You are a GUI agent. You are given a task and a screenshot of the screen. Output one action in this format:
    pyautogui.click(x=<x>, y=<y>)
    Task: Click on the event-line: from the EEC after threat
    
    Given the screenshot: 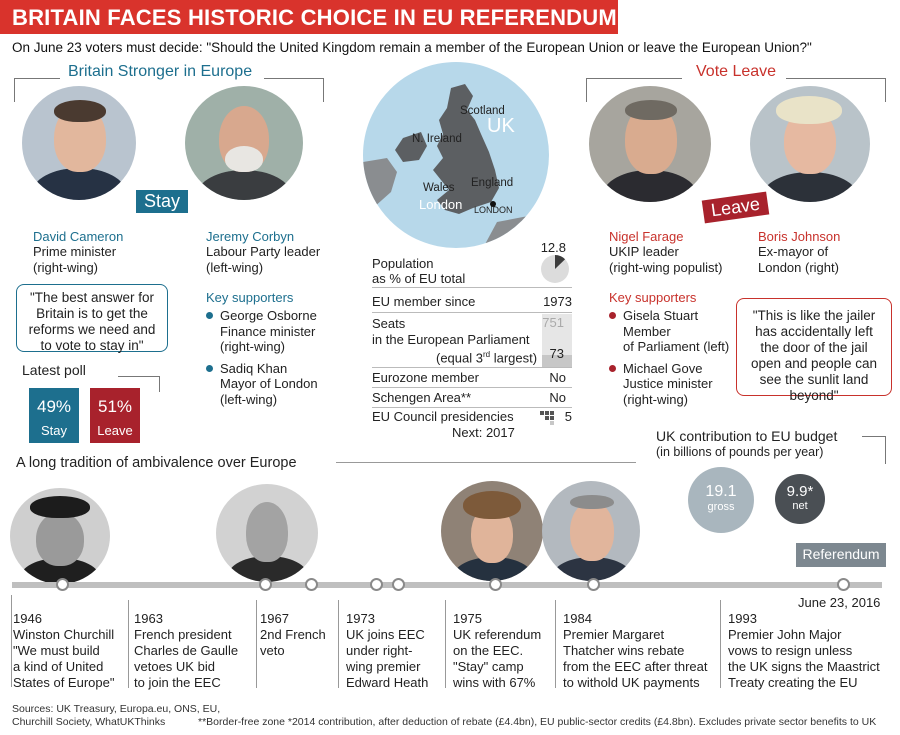 What is the action you would take?
    pyautogui.click(x=635, y=666)
    